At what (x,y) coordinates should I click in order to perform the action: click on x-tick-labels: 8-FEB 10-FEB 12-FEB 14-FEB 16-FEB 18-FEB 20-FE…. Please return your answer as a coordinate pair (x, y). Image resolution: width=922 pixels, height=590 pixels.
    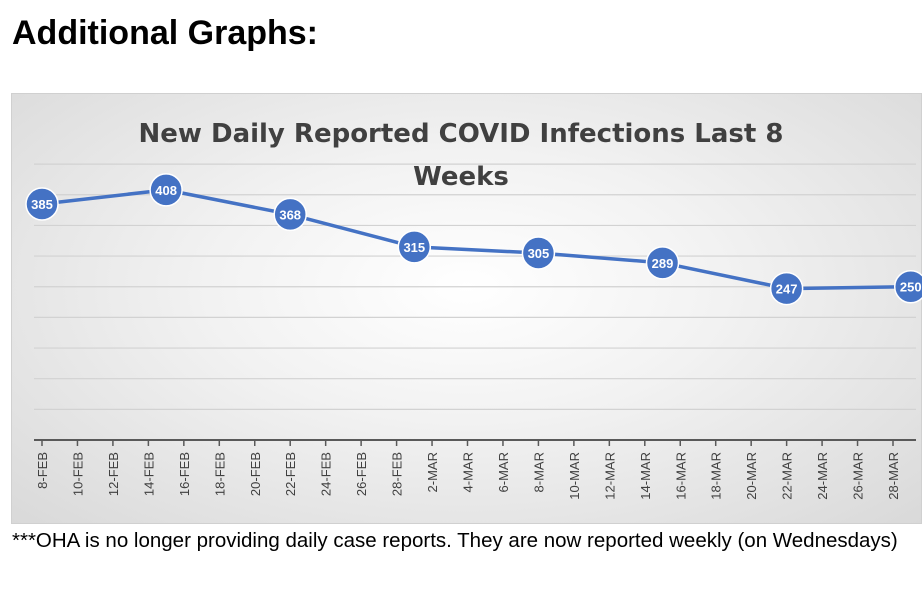
    Looking at the image, I should click on (468, 476).